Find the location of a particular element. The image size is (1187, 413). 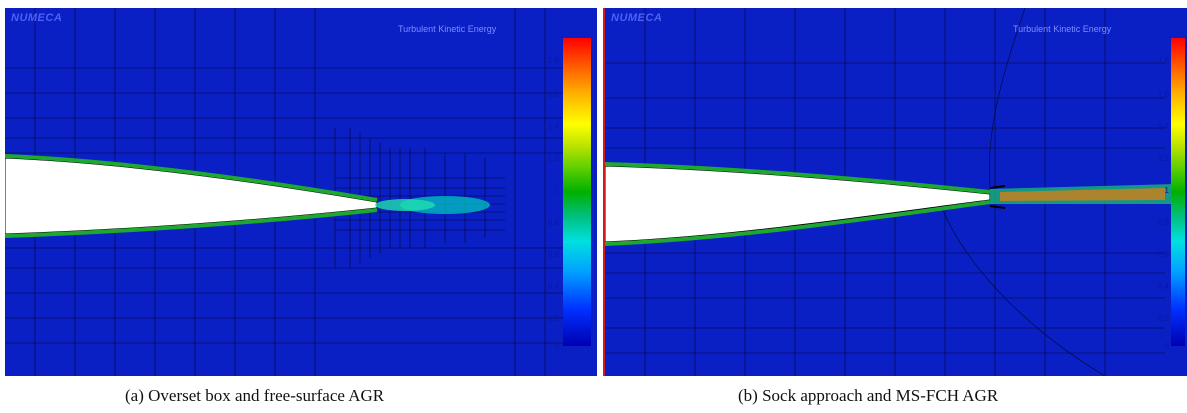

caption-panel-b: (b) Sock approach and MS-FCH AGR is located at coordinates (868, 395).